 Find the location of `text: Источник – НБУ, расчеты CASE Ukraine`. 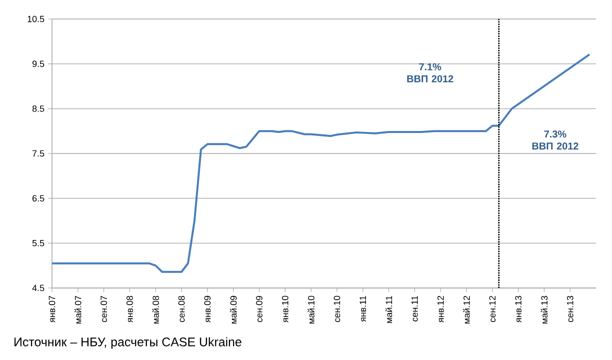

text: Источник – НБУ, расчеты CASE Ukraine is located at coordinates (128, 343).